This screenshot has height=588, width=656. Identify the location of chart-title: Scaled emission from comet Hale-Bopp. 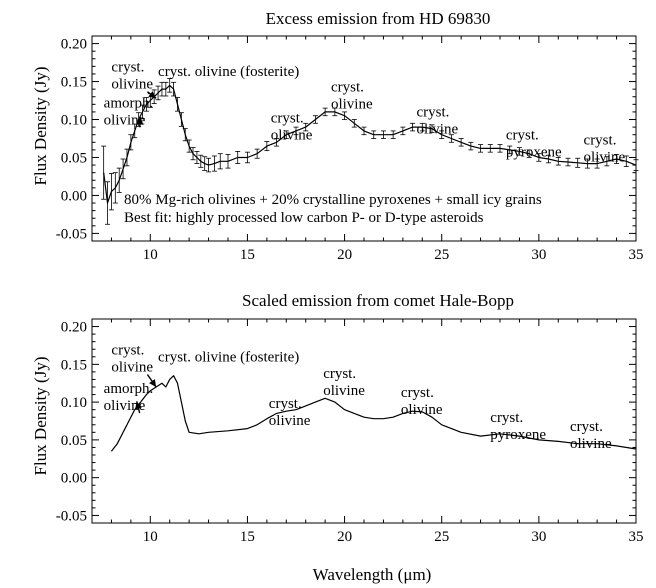
(378, 300).